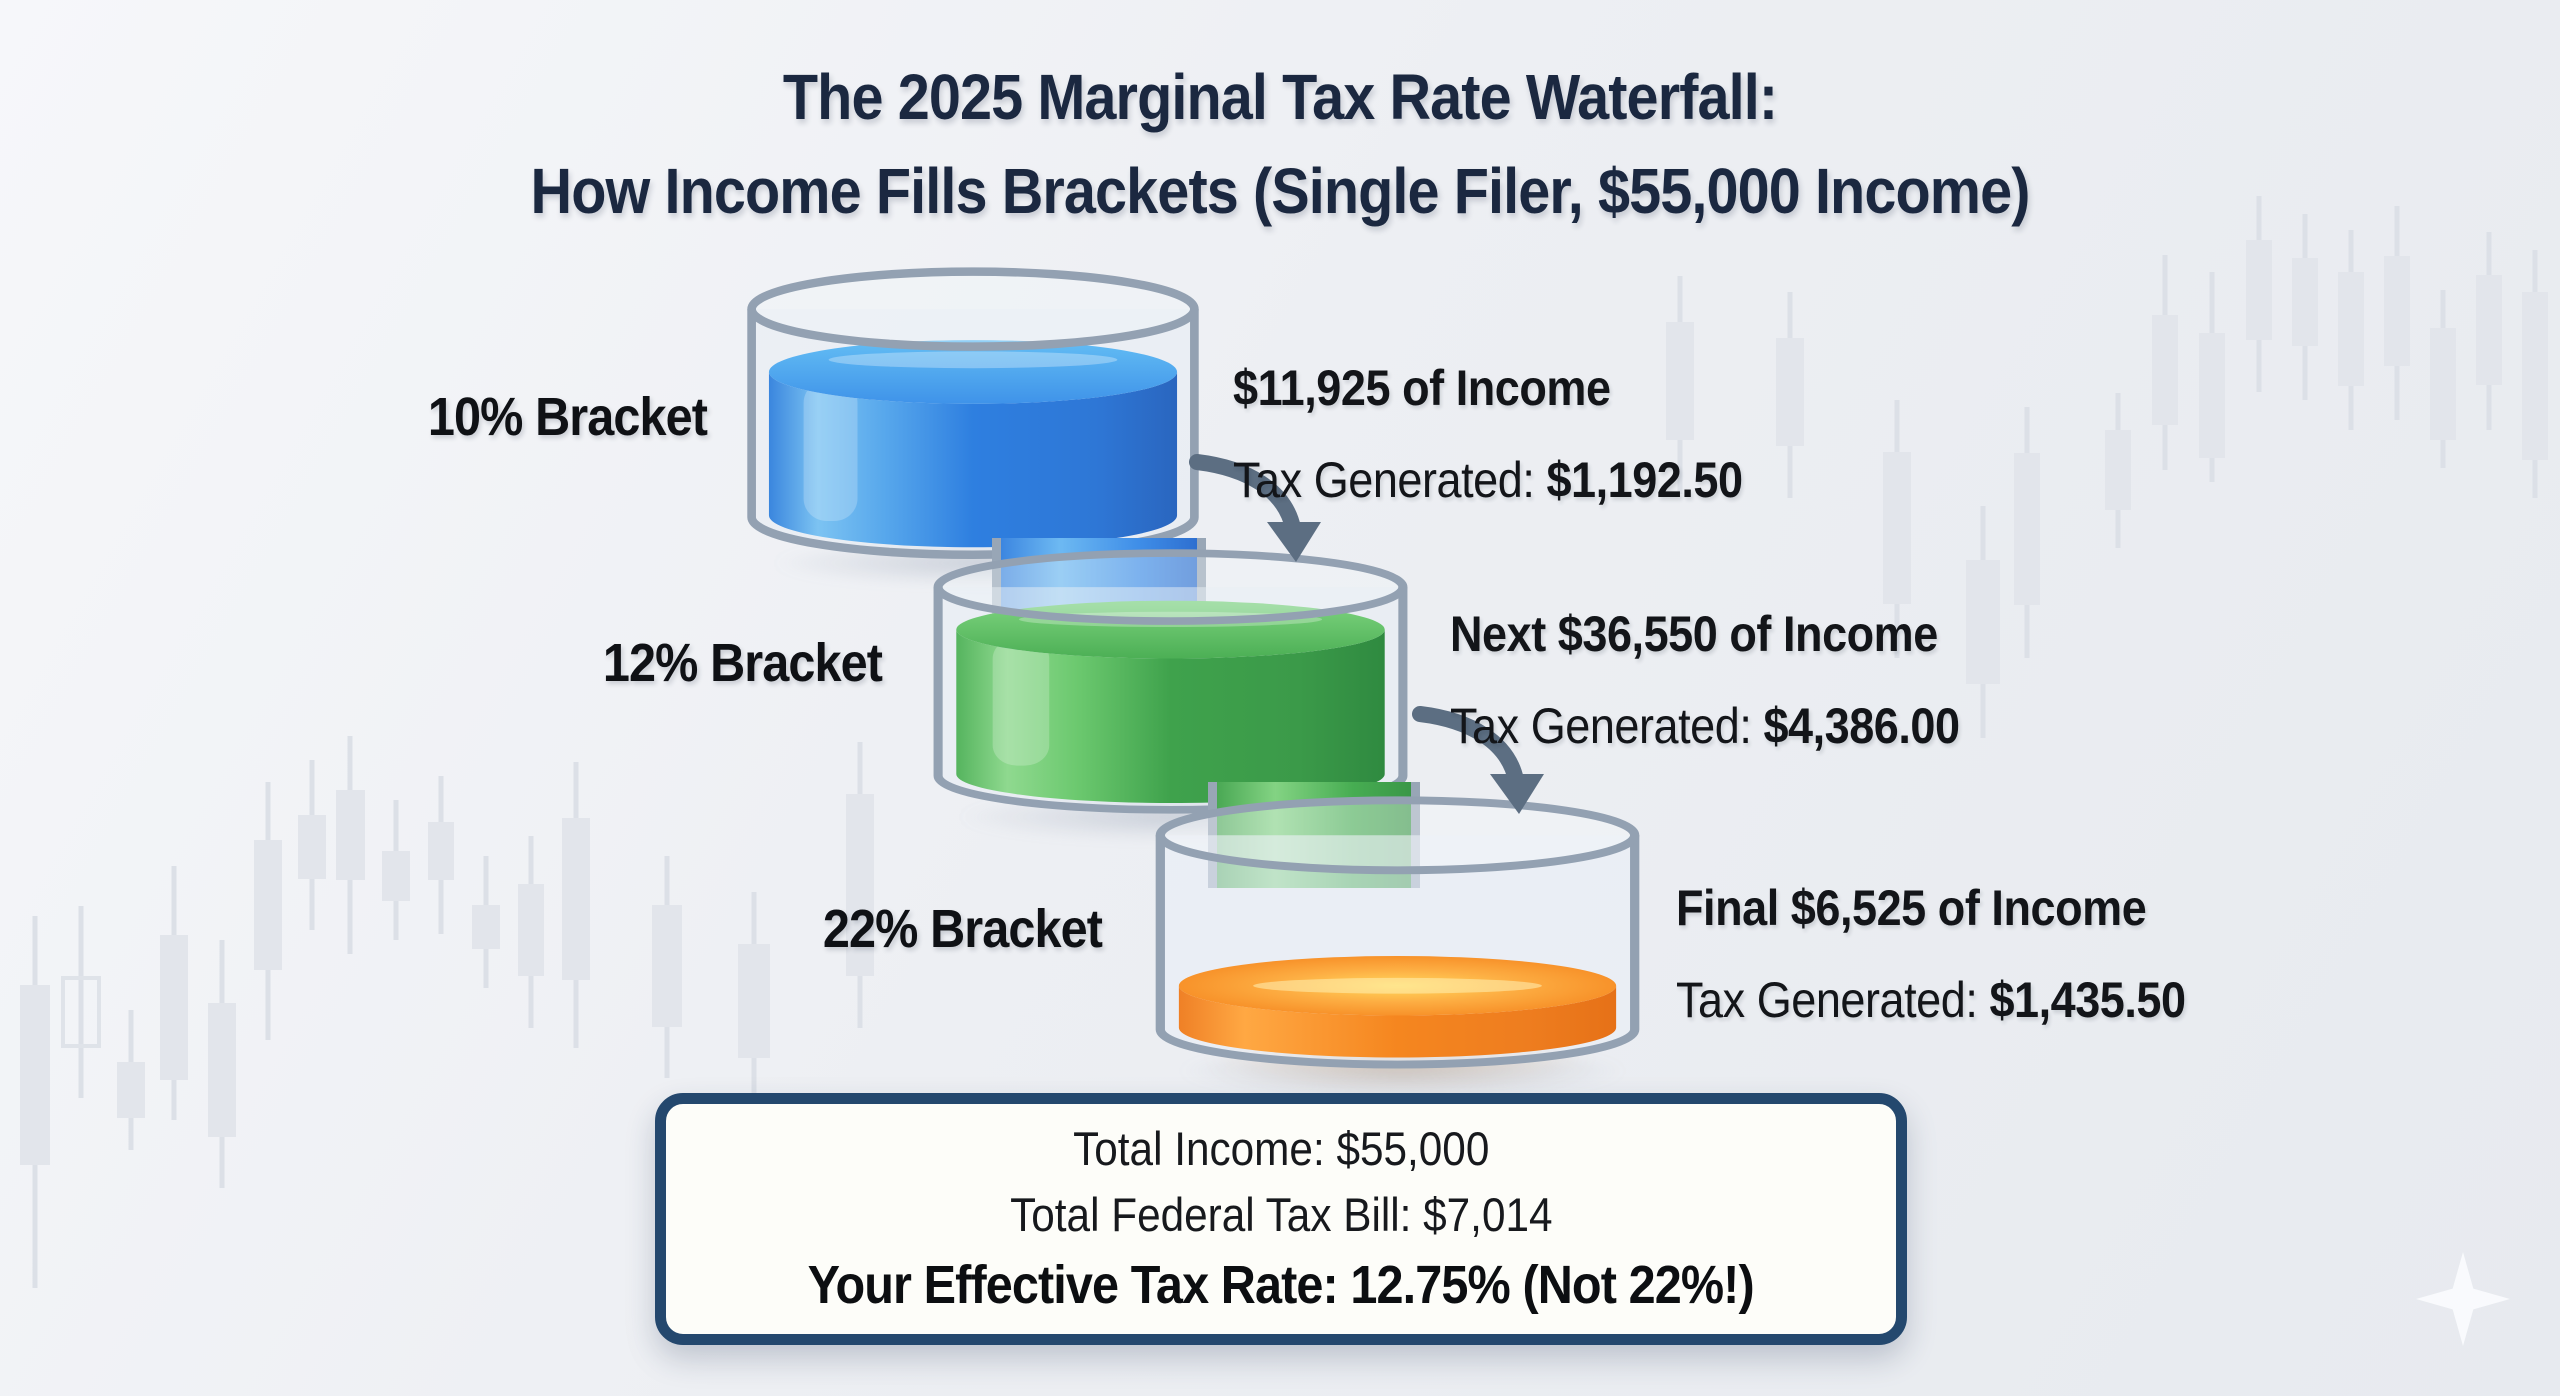 Image resolution: width=2560 pixels, height=1396 pixels. I want to click on income-line: $11,925 of Income, so click(1422, 388).